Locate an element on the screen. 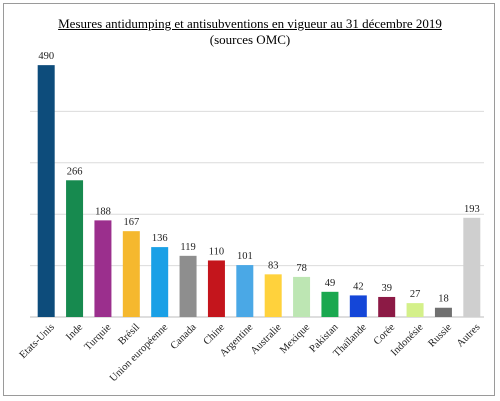 The width and height of the screenshot is (500, 401). category-label: Chine is located at coordinates (215, 335).